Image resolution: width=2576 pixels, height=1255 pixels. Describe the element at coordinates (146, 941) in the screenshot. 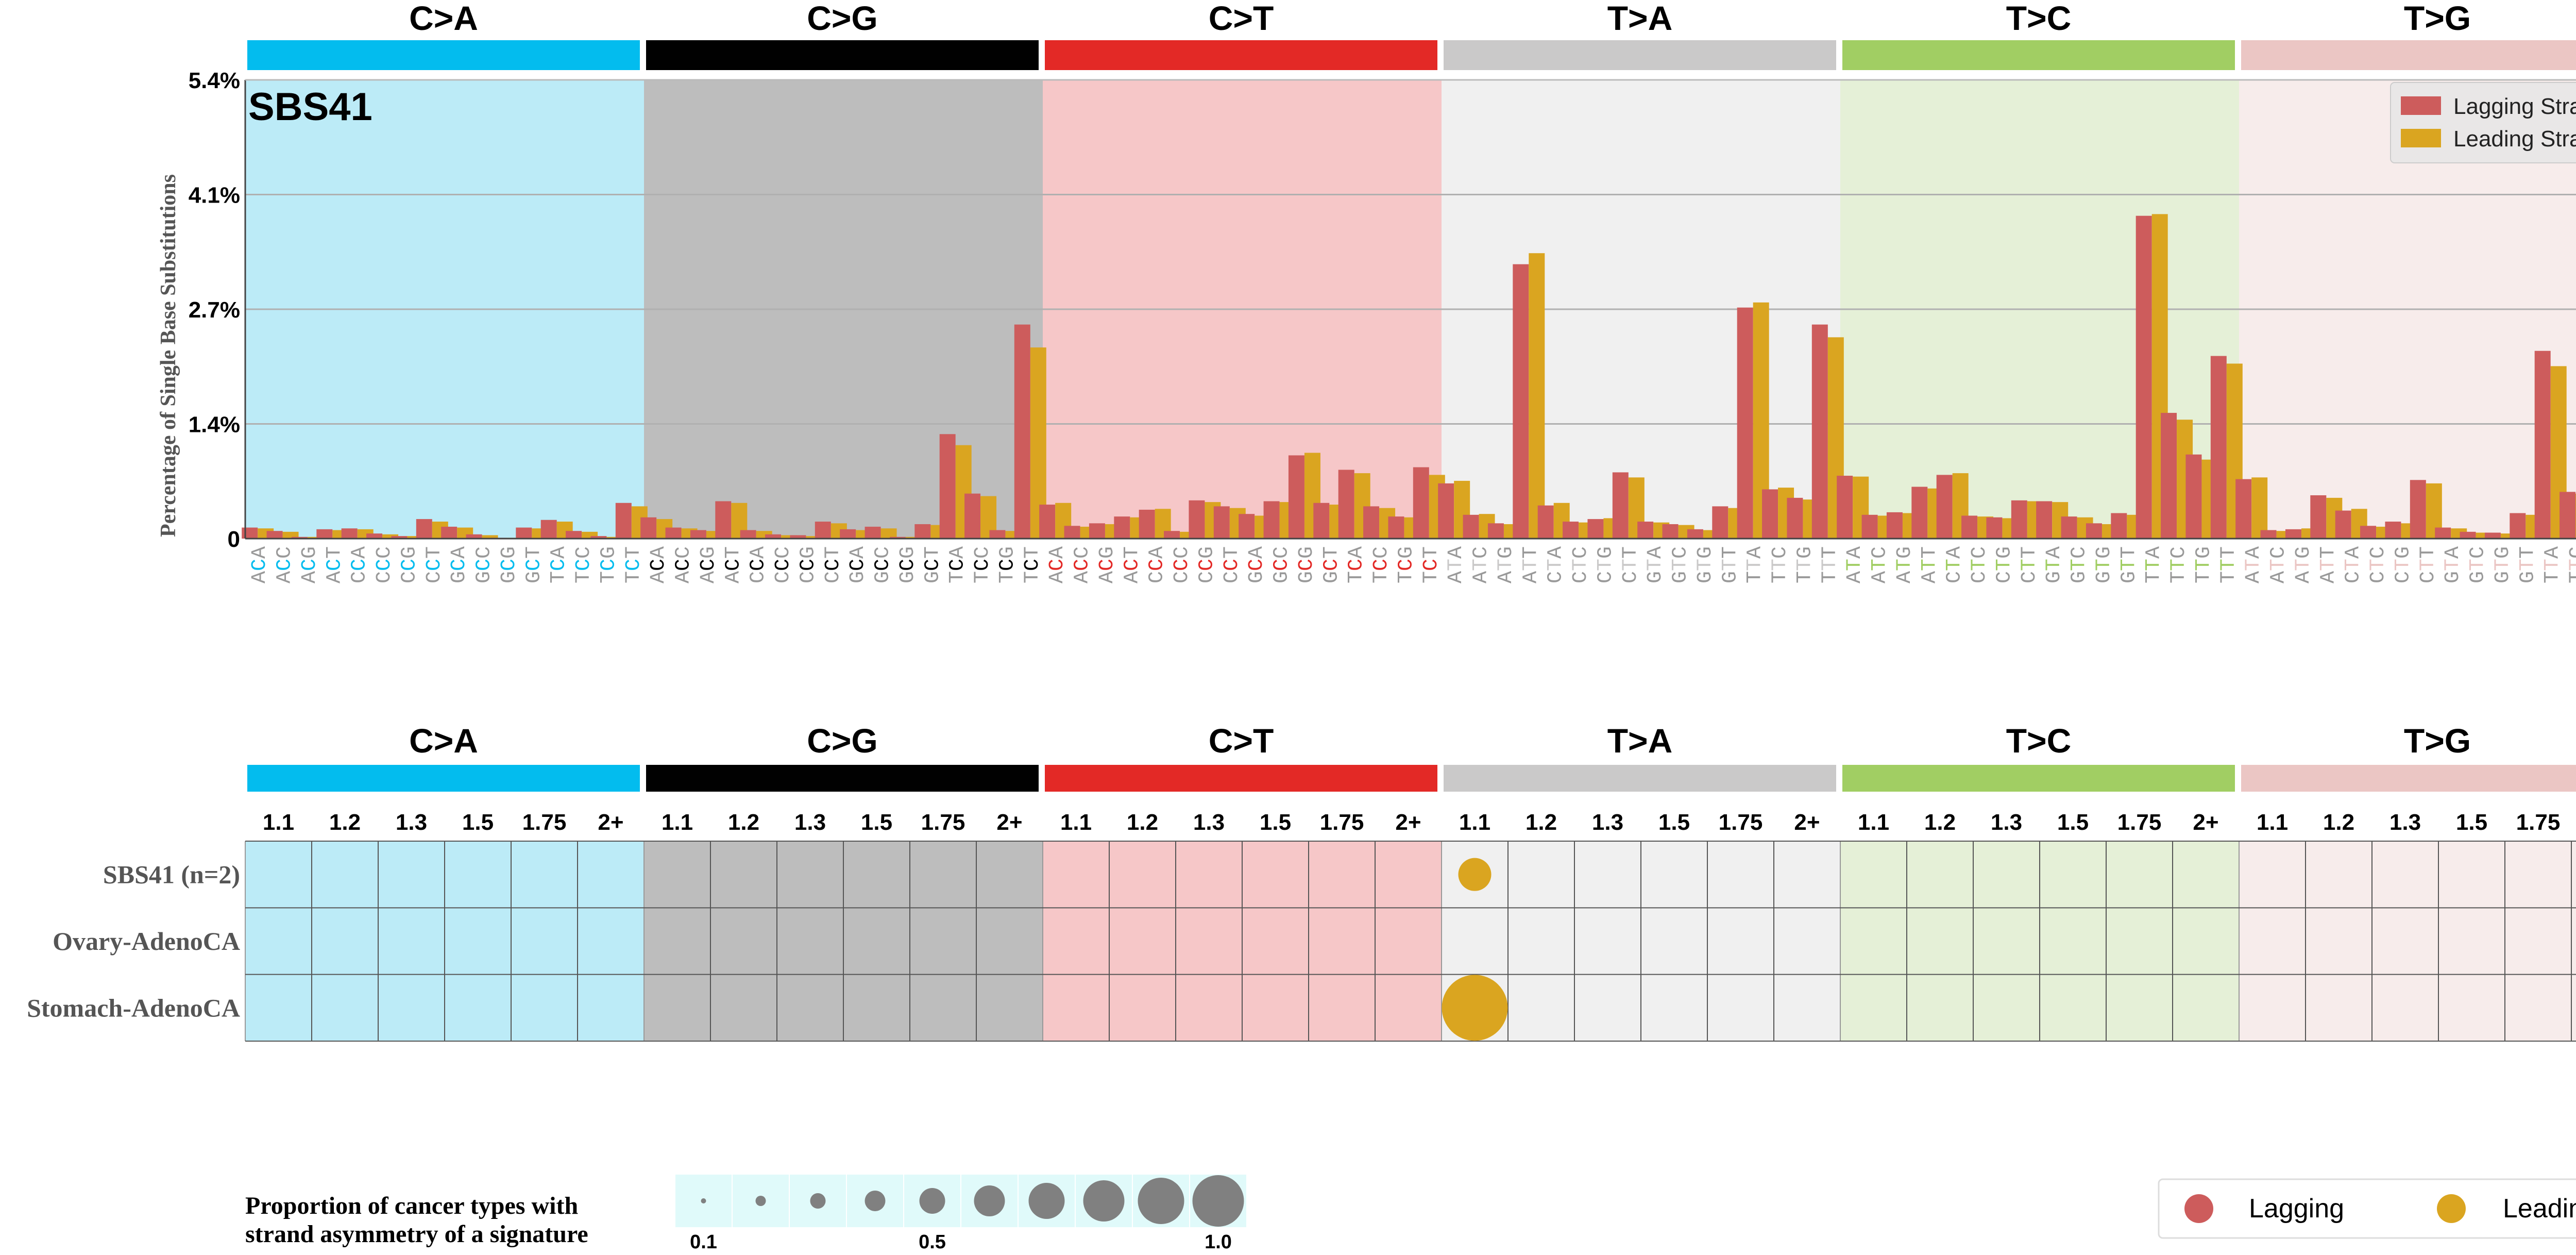

I see `row-label: Ovary-AdenoCA` at that location.